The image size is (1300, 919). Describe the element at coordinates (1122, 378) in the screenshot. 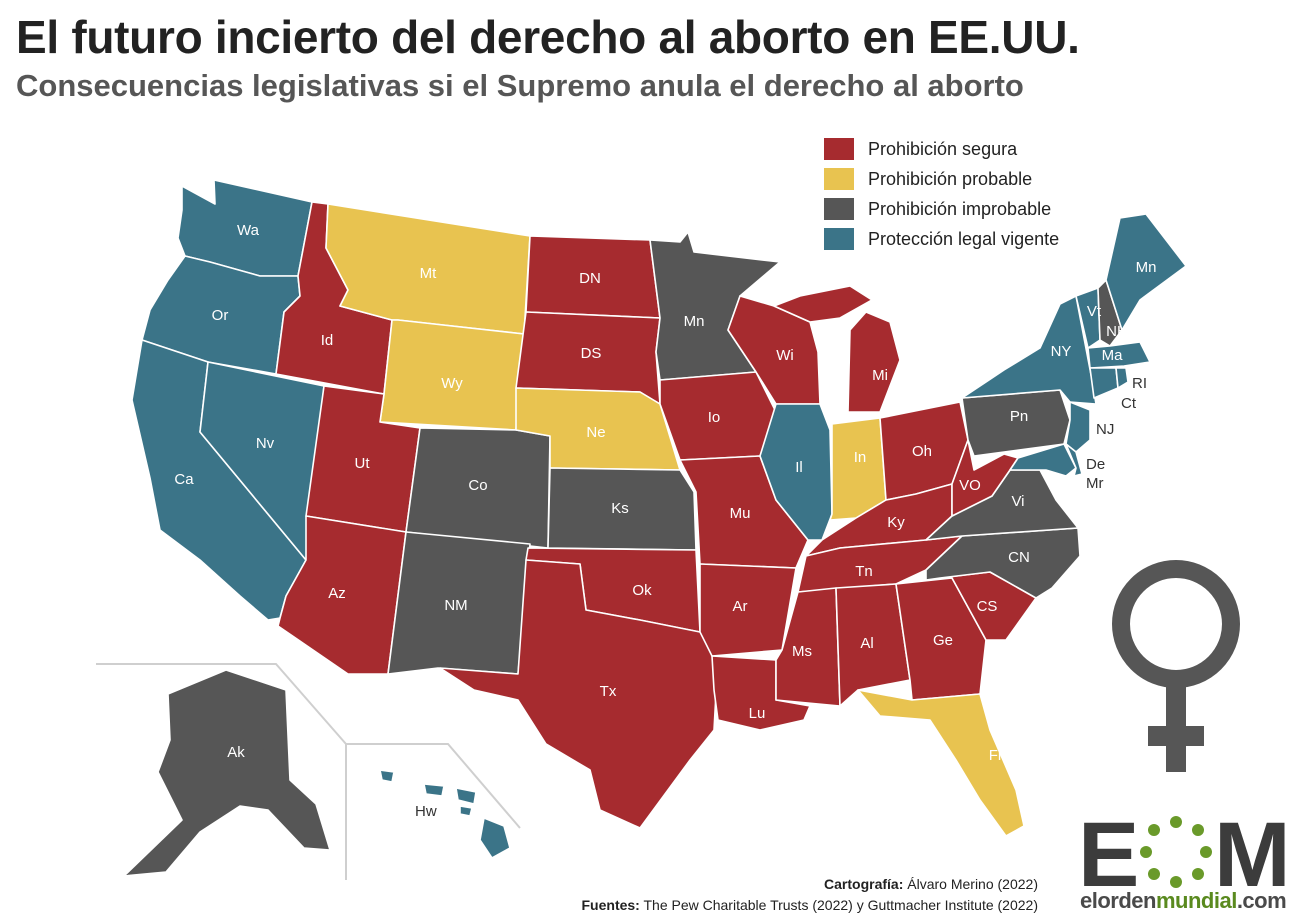

I see `state-ri` at that location.